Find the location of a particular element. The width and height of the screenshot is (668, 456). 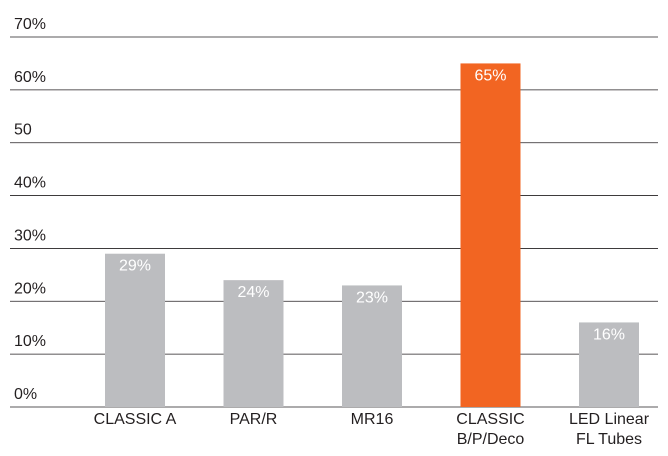

data-label: 23% is located at coordinates (372, 297).